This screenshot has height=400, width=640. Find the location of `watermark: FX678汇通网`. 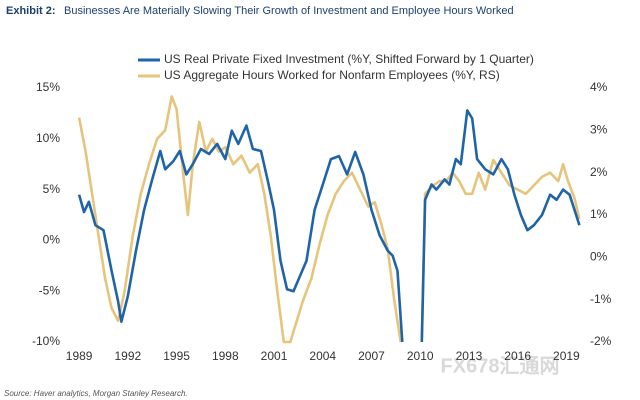

watermark: FX678汇通网 is located at coordinates (500, 365).